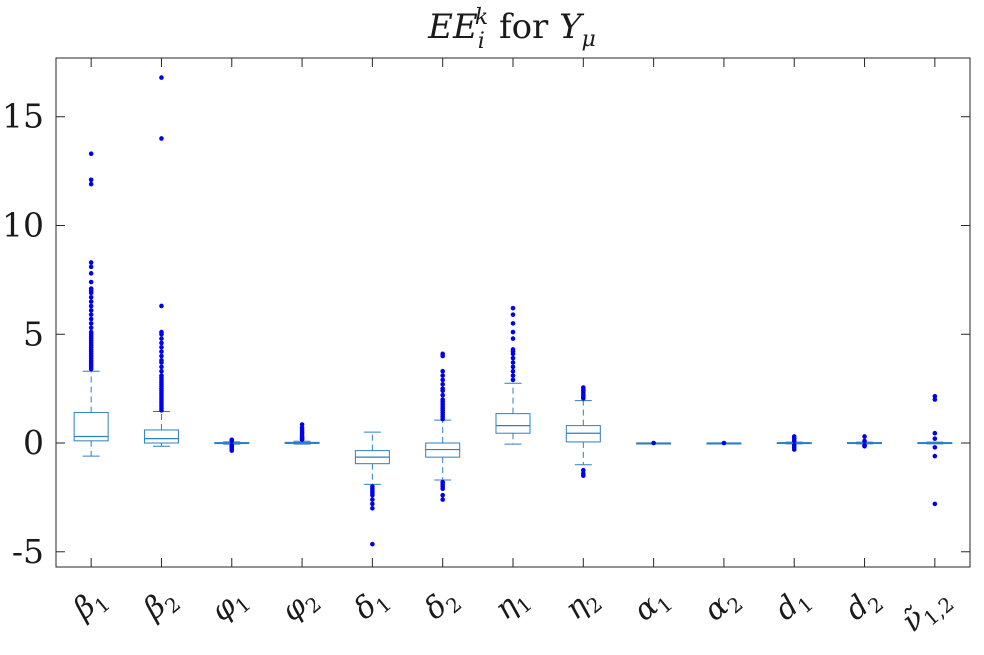  I want to click on y-tick-label: 5, so click(33, 333).